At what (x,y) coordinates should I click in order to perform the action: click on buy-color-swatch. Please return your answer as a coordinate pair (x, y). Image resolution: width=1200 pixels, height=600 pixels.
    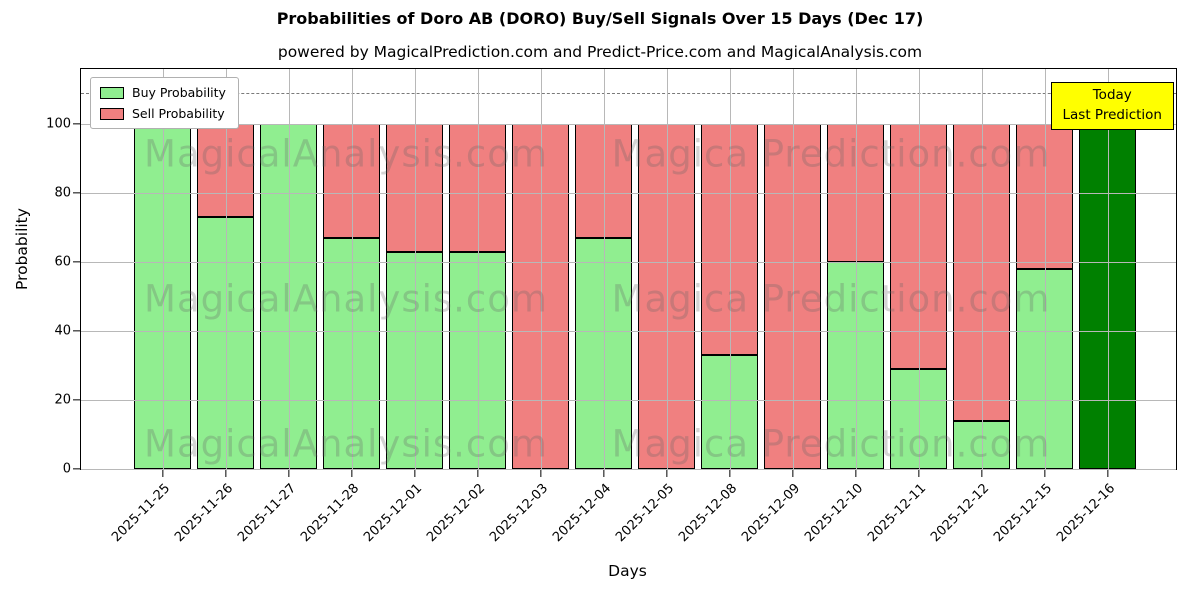
    Looking at the image, I should click on (112, 92).